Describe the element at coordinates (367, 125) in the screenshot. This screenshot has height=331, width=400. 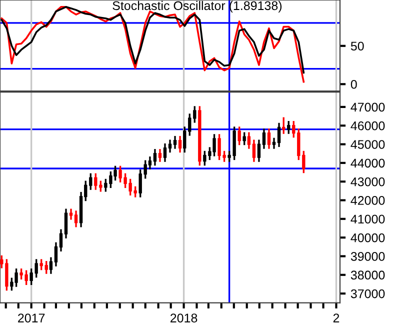
I see `y-tick-label: 46000` at that location.